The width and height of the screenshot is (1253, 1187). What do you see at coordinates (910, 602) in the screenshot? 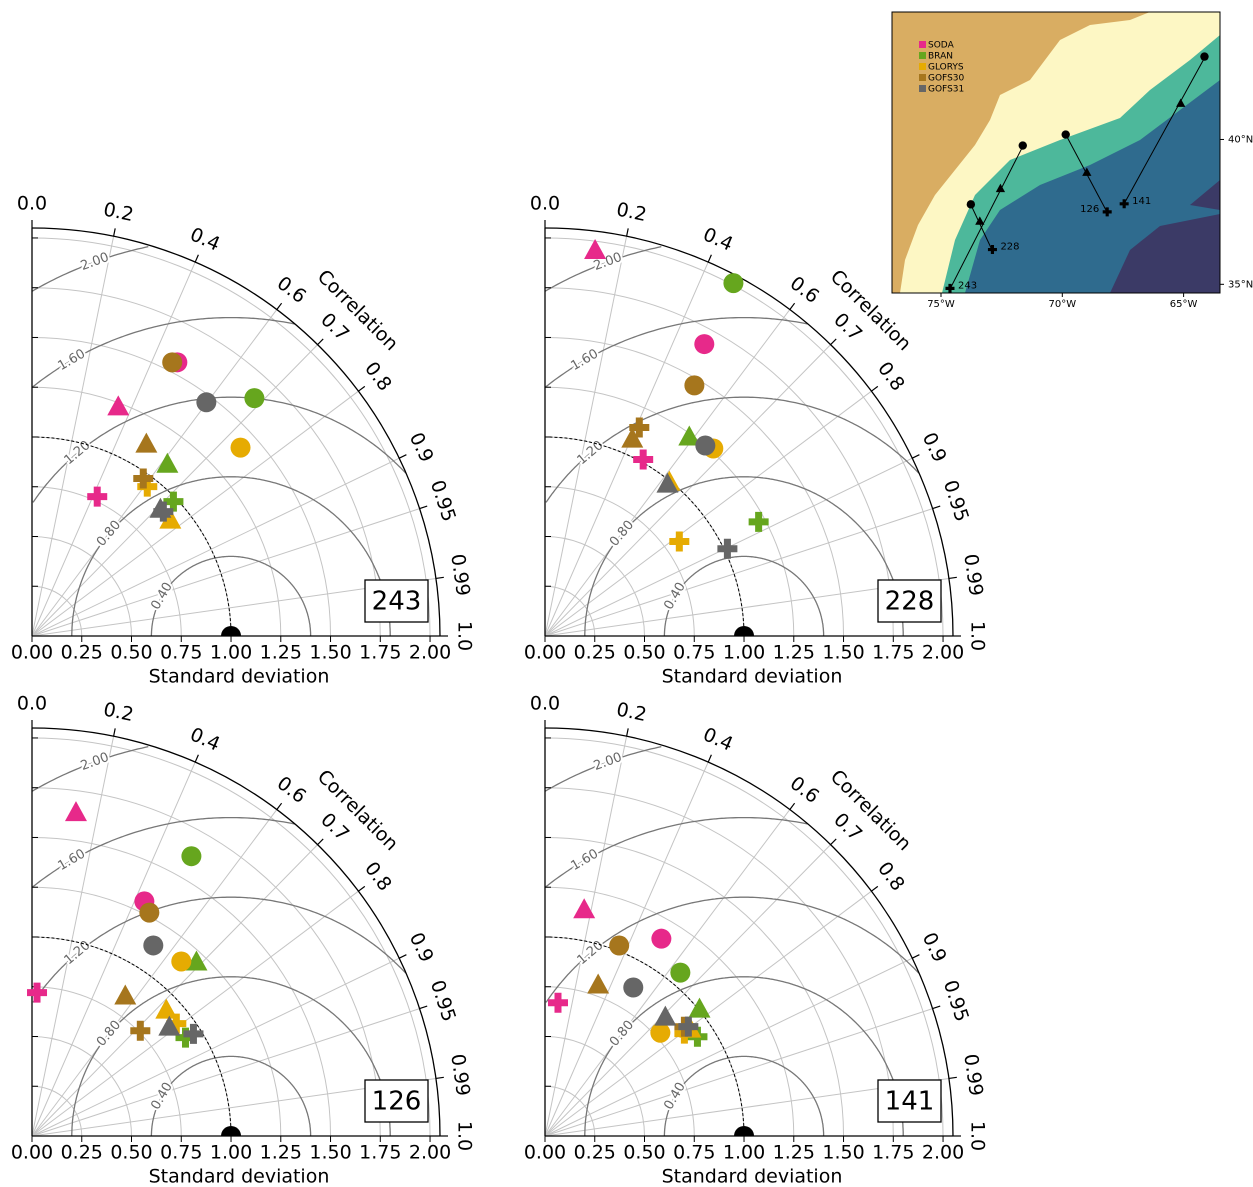
I see `panel-label: 228` at bounding box center [910, 602].